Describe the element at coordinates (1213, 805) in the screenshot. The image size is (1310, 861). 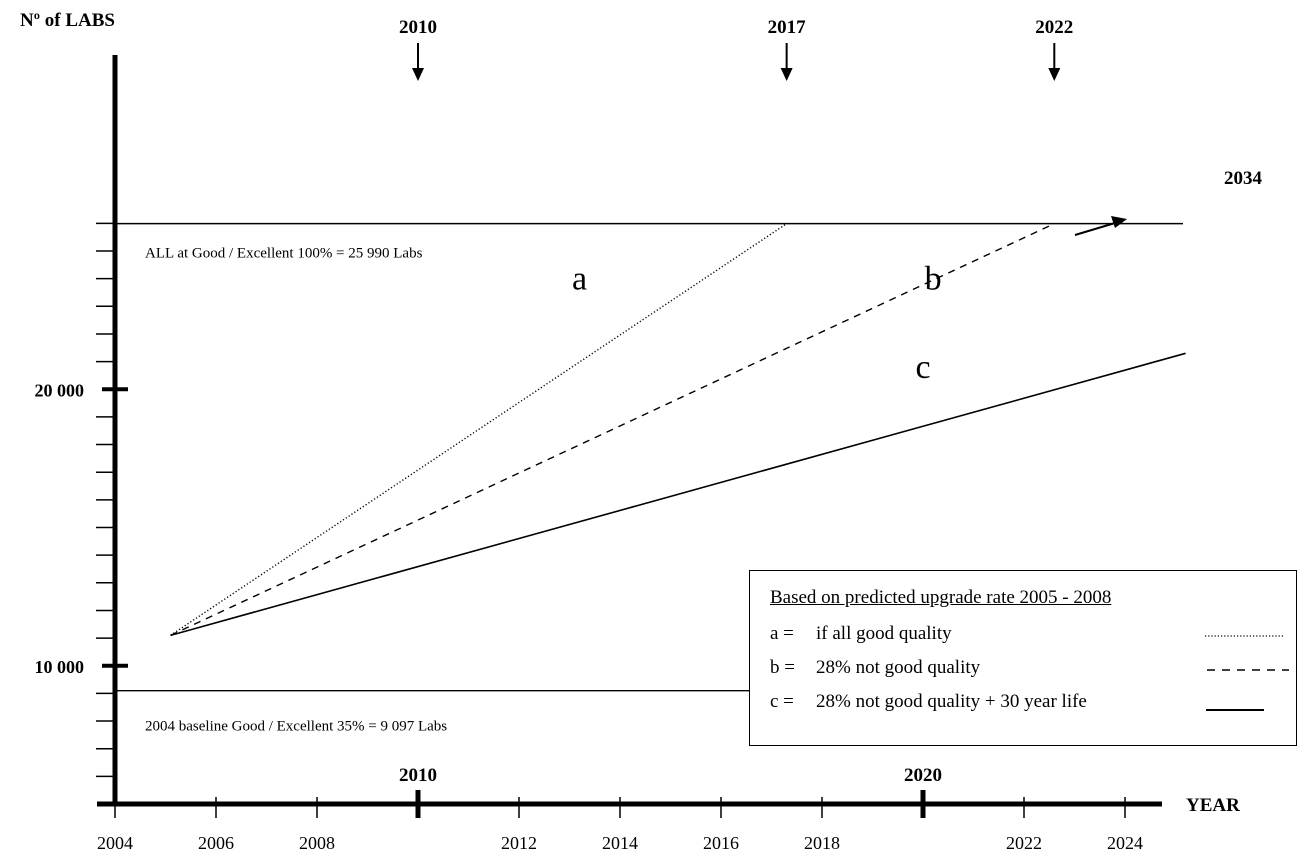
I see `x-axis-label: YEAR` at that location.